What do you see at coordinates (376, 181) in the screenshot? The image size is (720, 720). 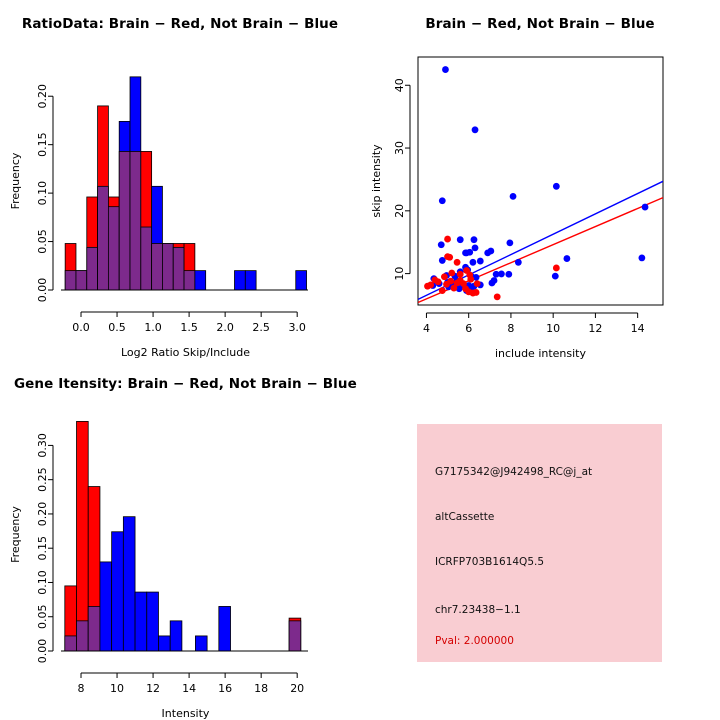 I see `y-axis-label: skip intensity` at bounding box center [376, 181].